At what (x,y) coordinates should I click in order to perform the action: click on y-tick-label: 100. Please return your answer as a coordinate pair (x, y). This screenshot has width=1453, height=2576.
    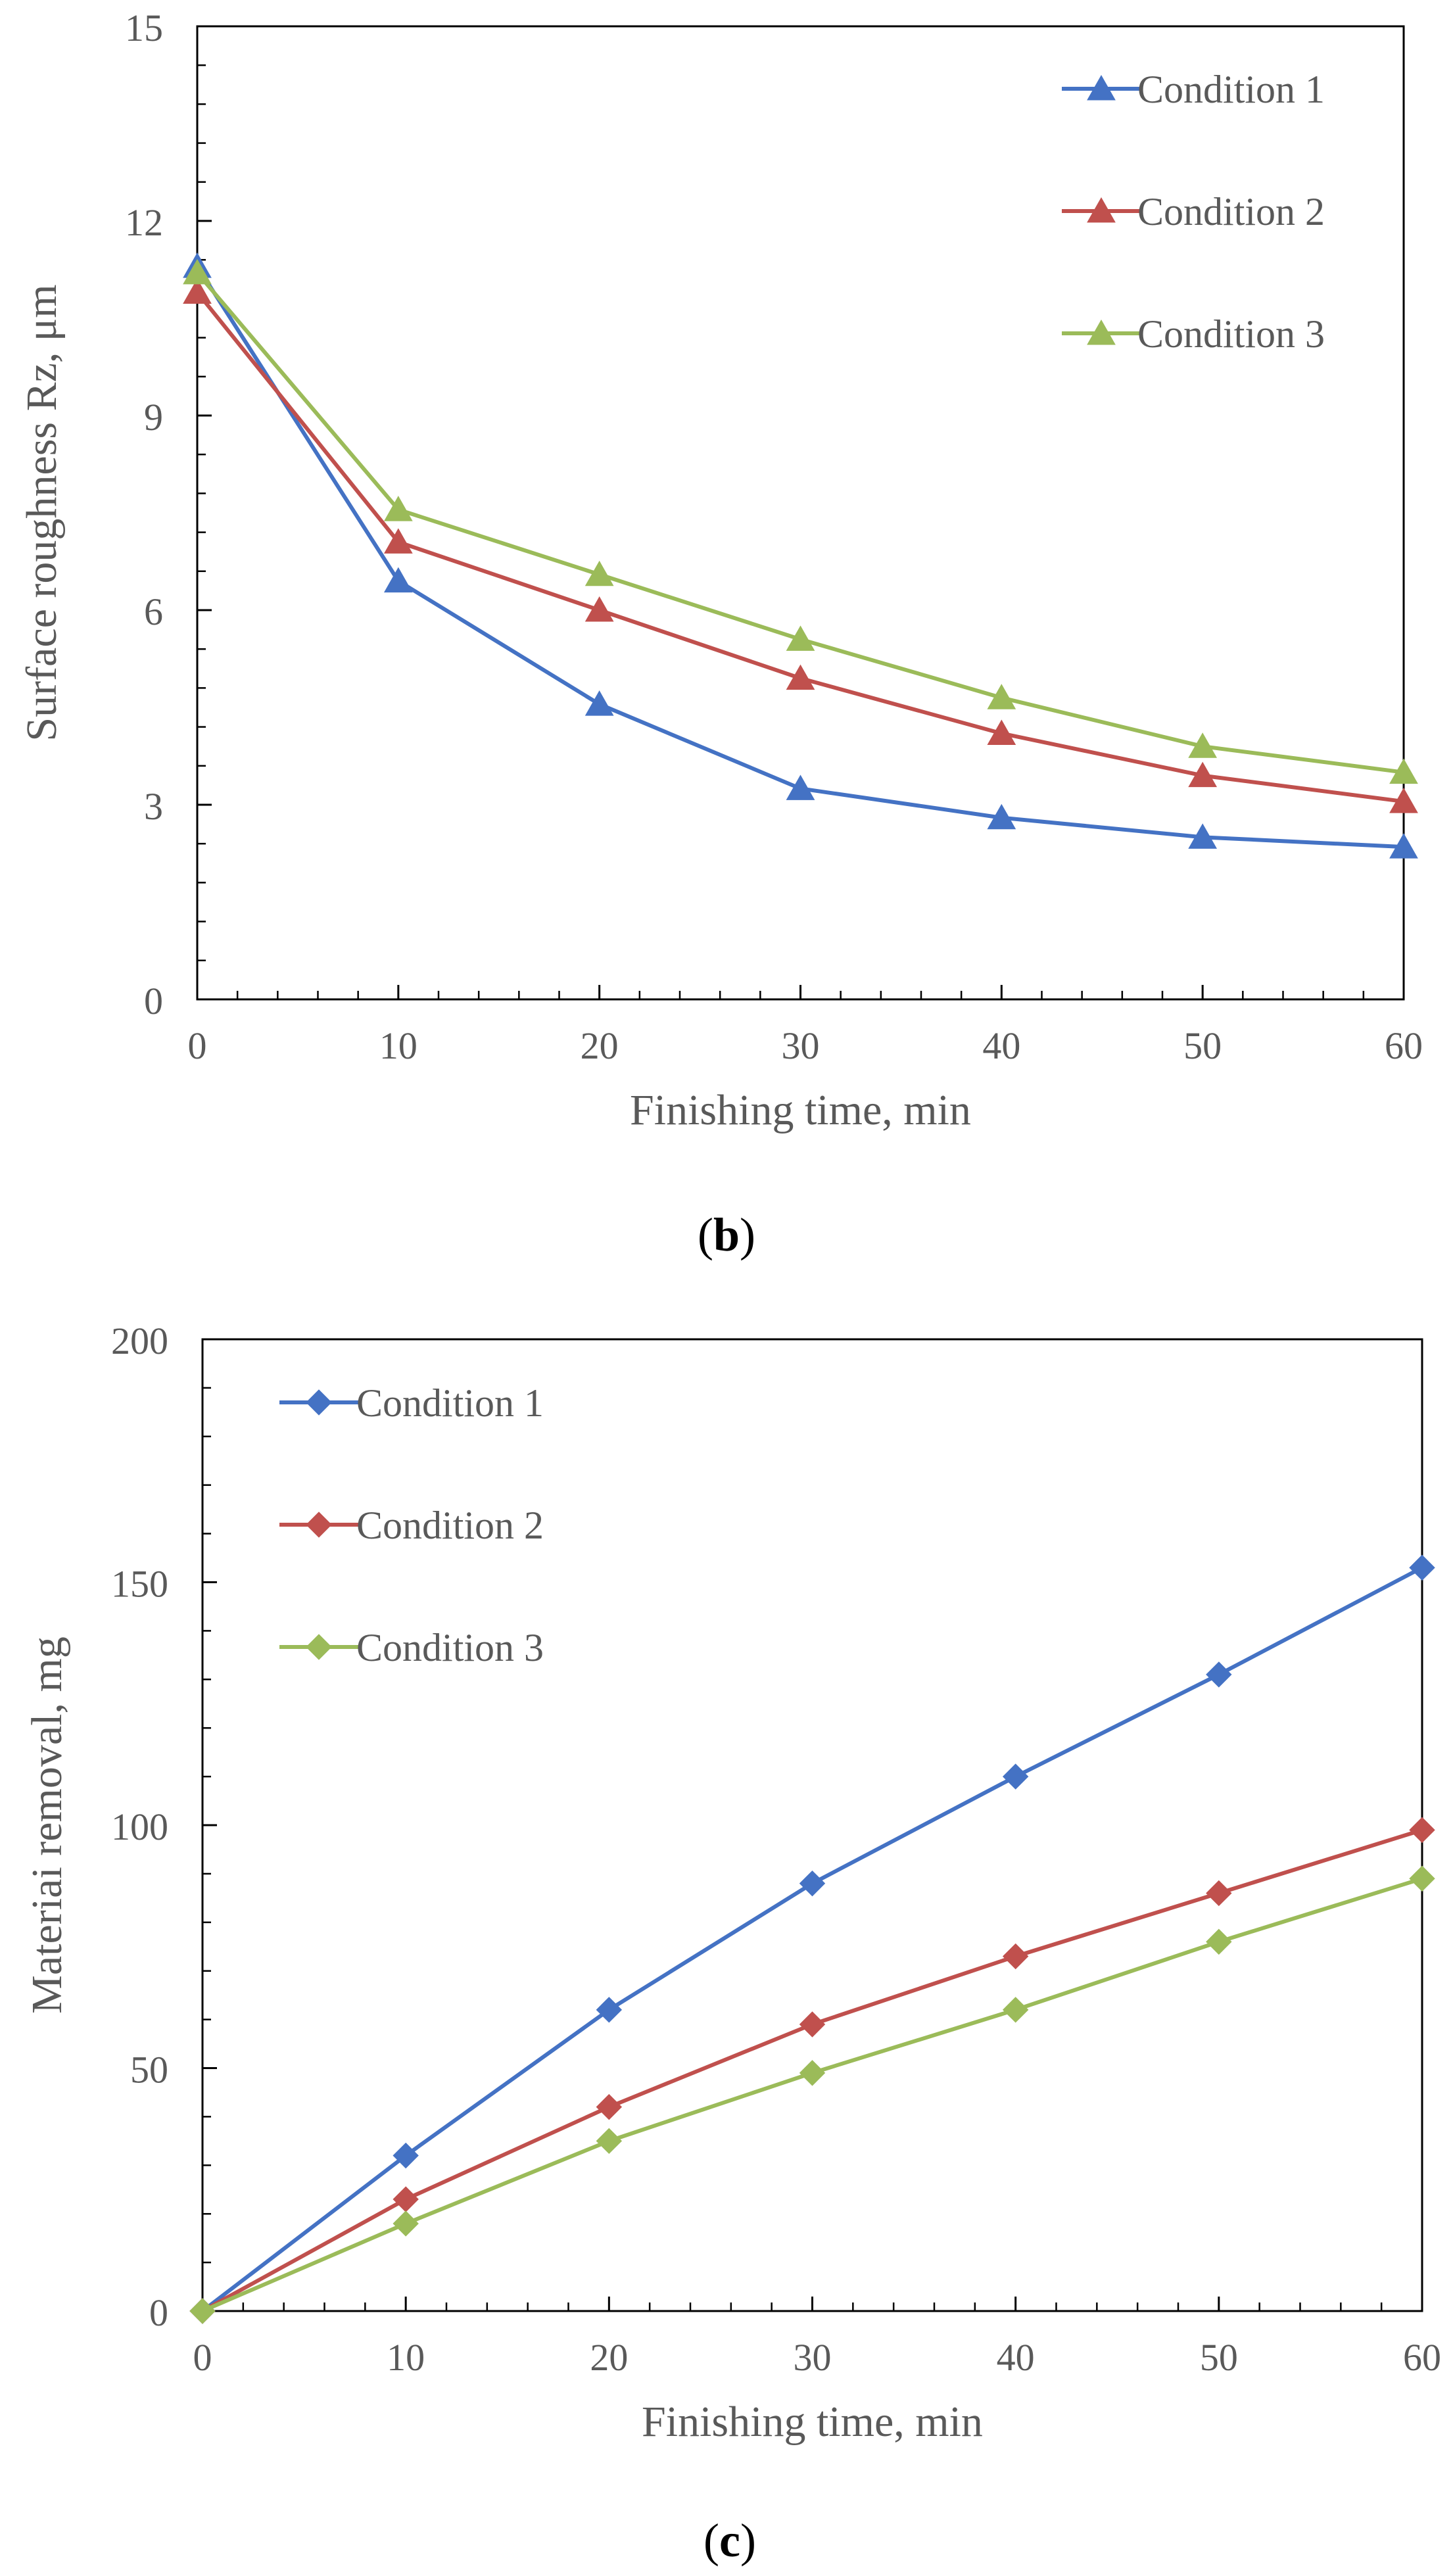
    Looking at the image, I should click on (139, 1827).